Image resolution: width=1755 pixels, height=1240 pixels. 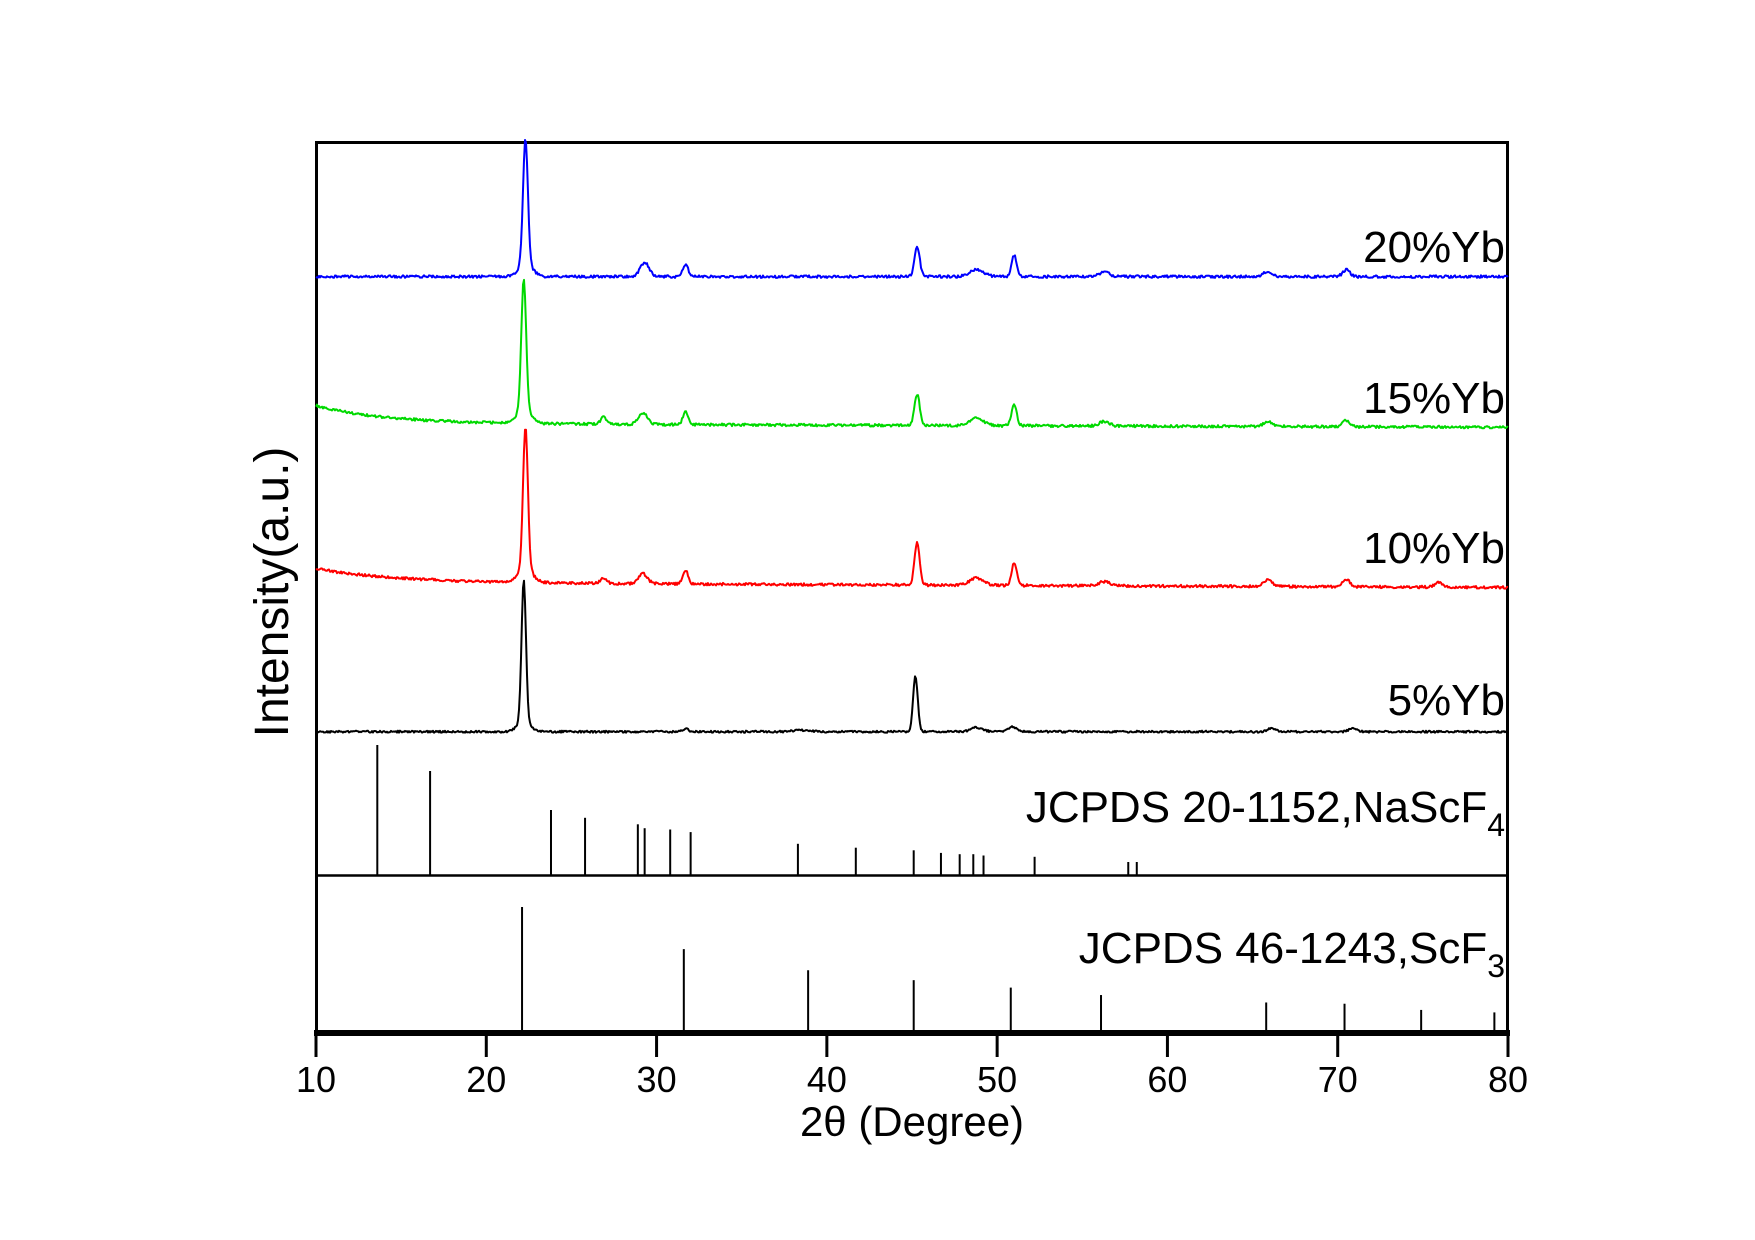 What do you see at coordinates (912, 209) in the screenshot?
I see `xrd-trace-20pctYb` at bounding box center [912, 209].